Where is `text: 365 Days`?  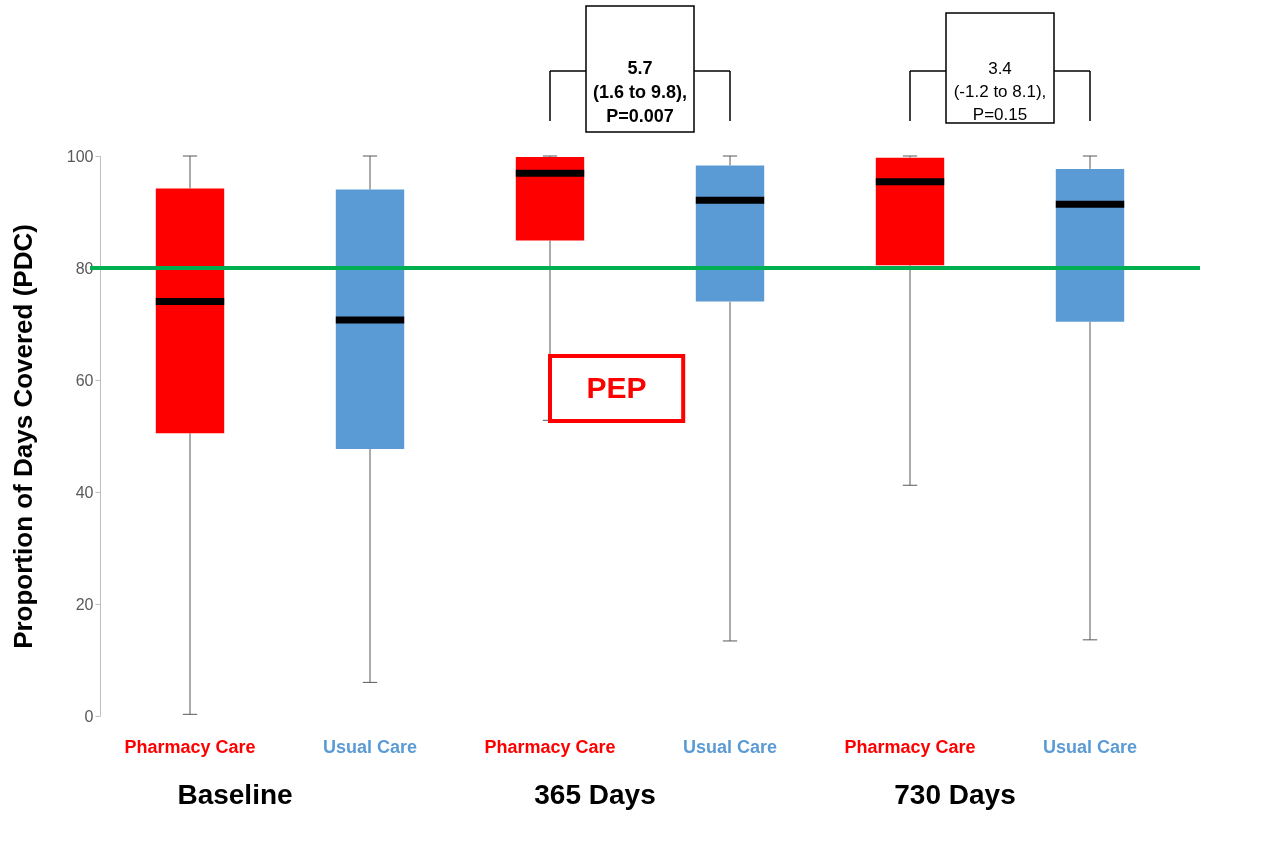 text: 365 Days is located at coordinates (595, 794).